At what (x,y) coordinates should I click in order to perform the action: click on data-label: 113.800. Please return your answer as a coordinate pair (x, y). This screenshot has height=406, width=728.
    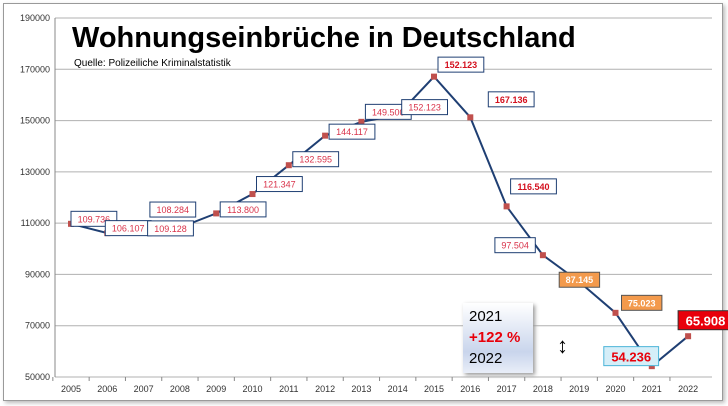
    Looking at the image, I should click on (243, 210).